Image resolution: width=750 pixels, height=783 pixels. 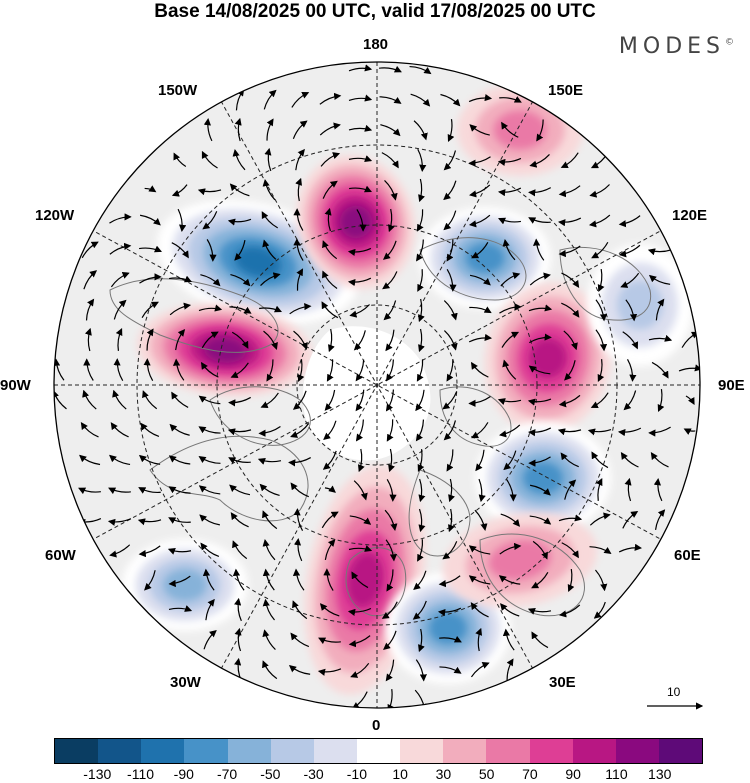 What do you see at coordinates (376, 725) in the screenshot?
I see `label-0: 0` at bounding box center [376, 725].